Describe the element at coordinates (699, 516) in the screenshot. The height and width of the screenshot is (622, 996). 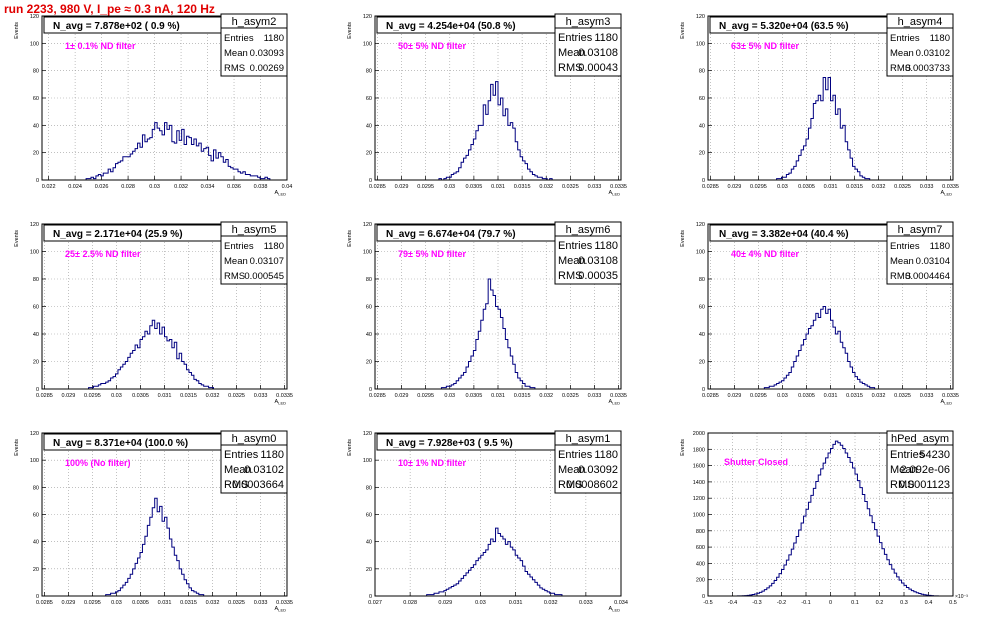
I see `y-tick-label: 1000` at that location.